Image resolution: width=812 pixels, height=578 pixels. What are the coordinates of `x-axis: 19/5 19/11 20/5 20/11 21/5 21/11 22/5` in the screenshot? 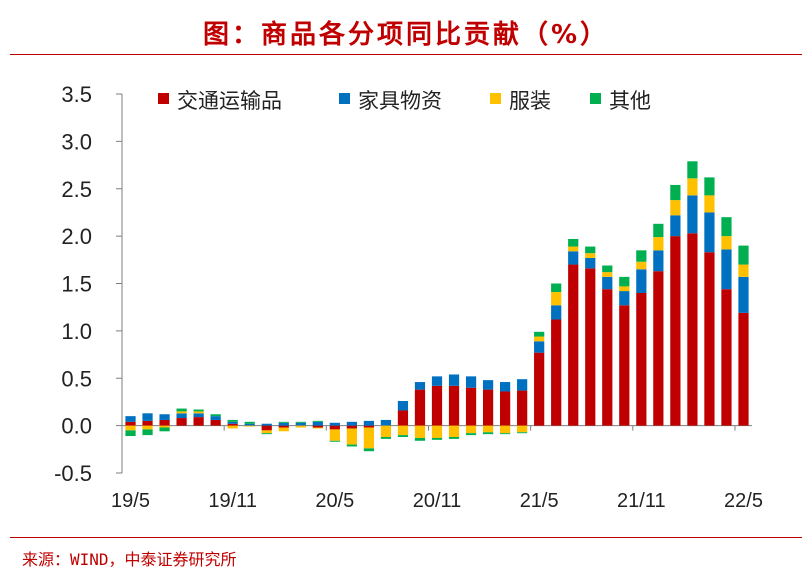 It's located at (437, 468).